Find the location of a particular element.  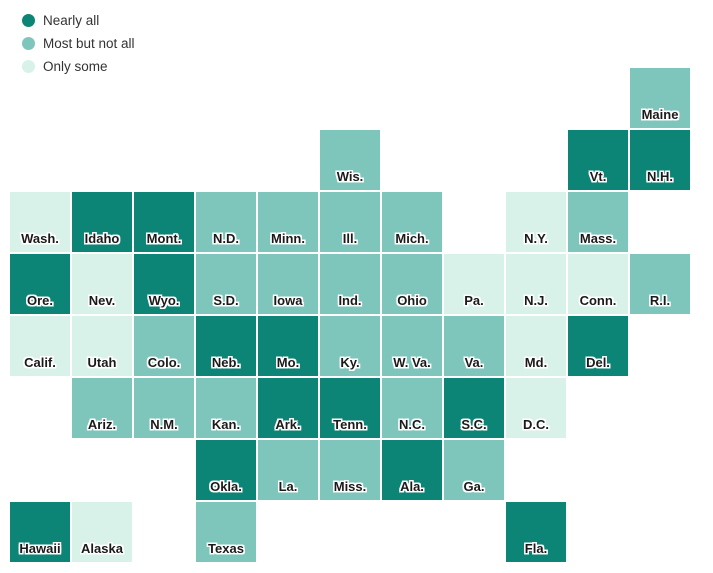

state-tile-label: N.D. is located at coordinates (226, 238).